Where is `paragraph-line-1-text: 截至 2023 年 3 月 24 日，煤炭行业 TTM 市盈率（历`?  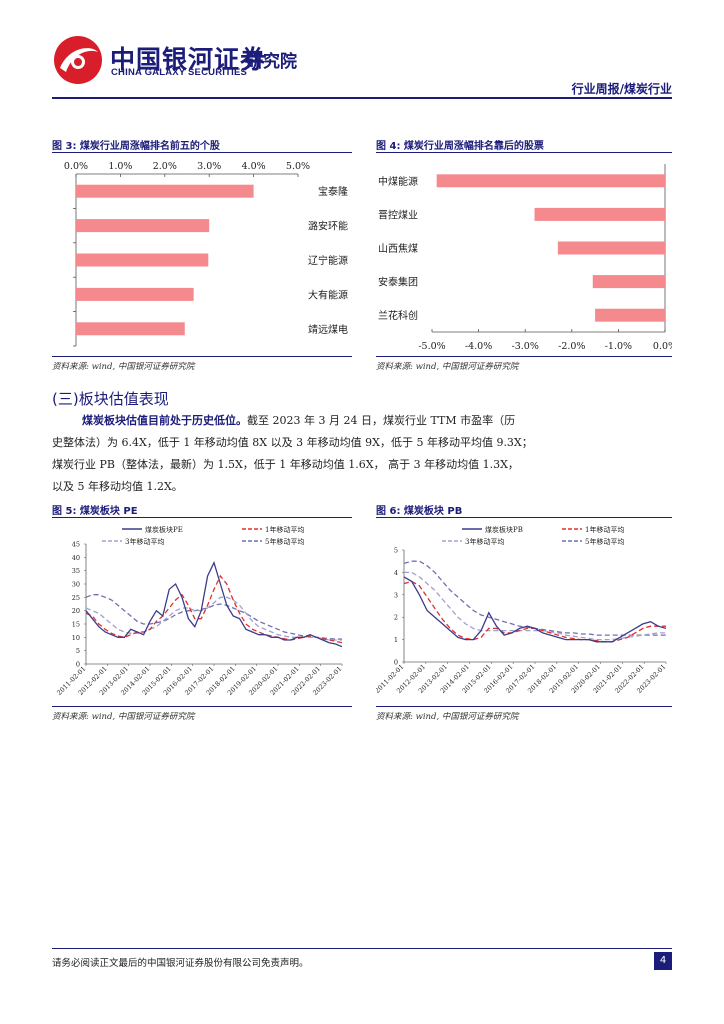
paragraph-line-1-text: 截至 2023 年 3 月 24 日，煤炭行业 TTM 市盈率（历 is located at coordinates (381, 420).